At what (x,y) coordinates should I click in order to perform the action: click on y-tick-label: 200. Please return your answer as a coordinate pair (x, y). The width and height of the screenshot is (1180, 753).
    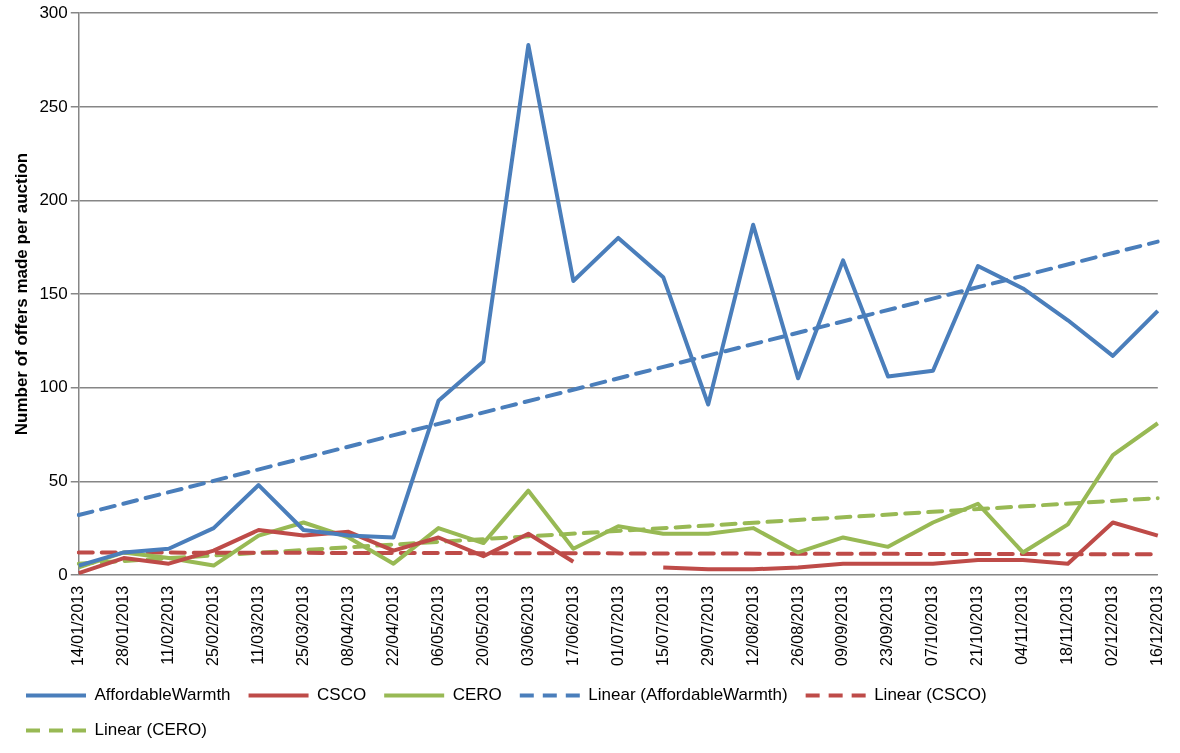
    Looking at the image, I should click on (53, 200).